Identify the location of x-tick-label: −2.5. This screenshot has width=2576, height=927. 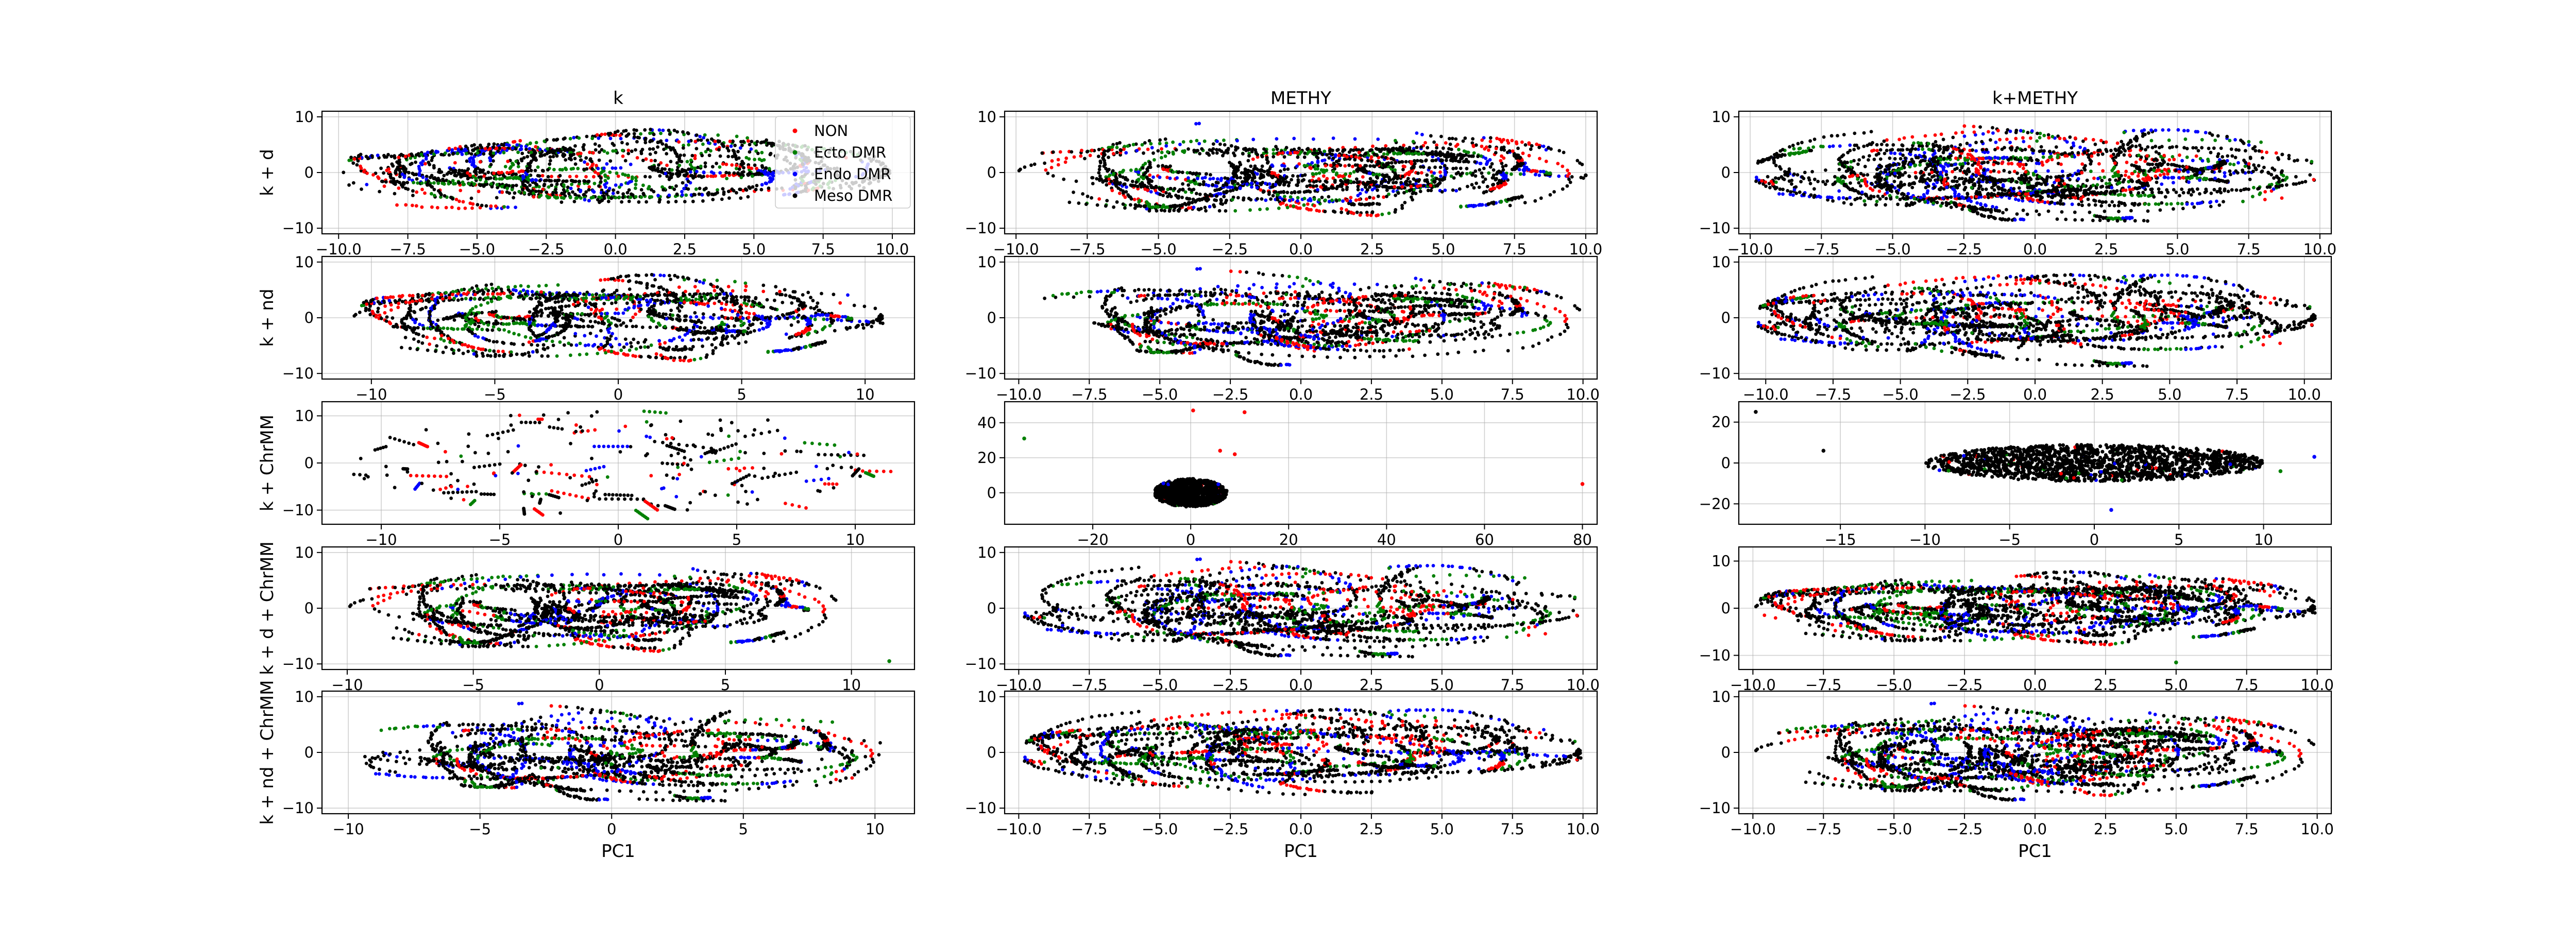
(1230, 249).